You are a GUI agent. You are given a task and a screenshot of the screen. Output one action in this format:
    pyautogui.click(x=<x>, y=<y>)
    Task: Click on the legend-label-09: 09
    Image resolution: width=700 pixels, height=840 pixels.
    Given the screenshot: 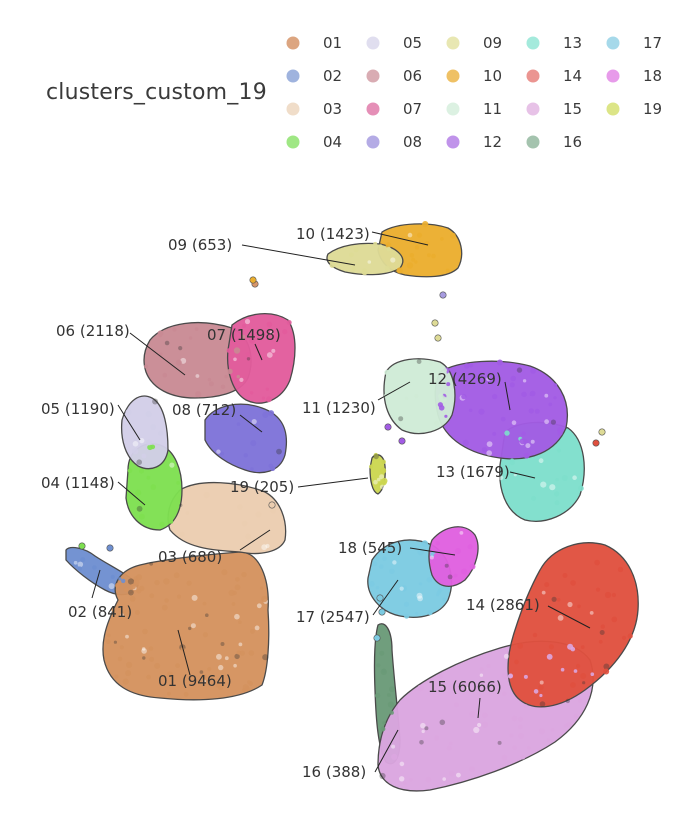 What is the action you would take?
    pyautogui.click(x=492, y=43)
    